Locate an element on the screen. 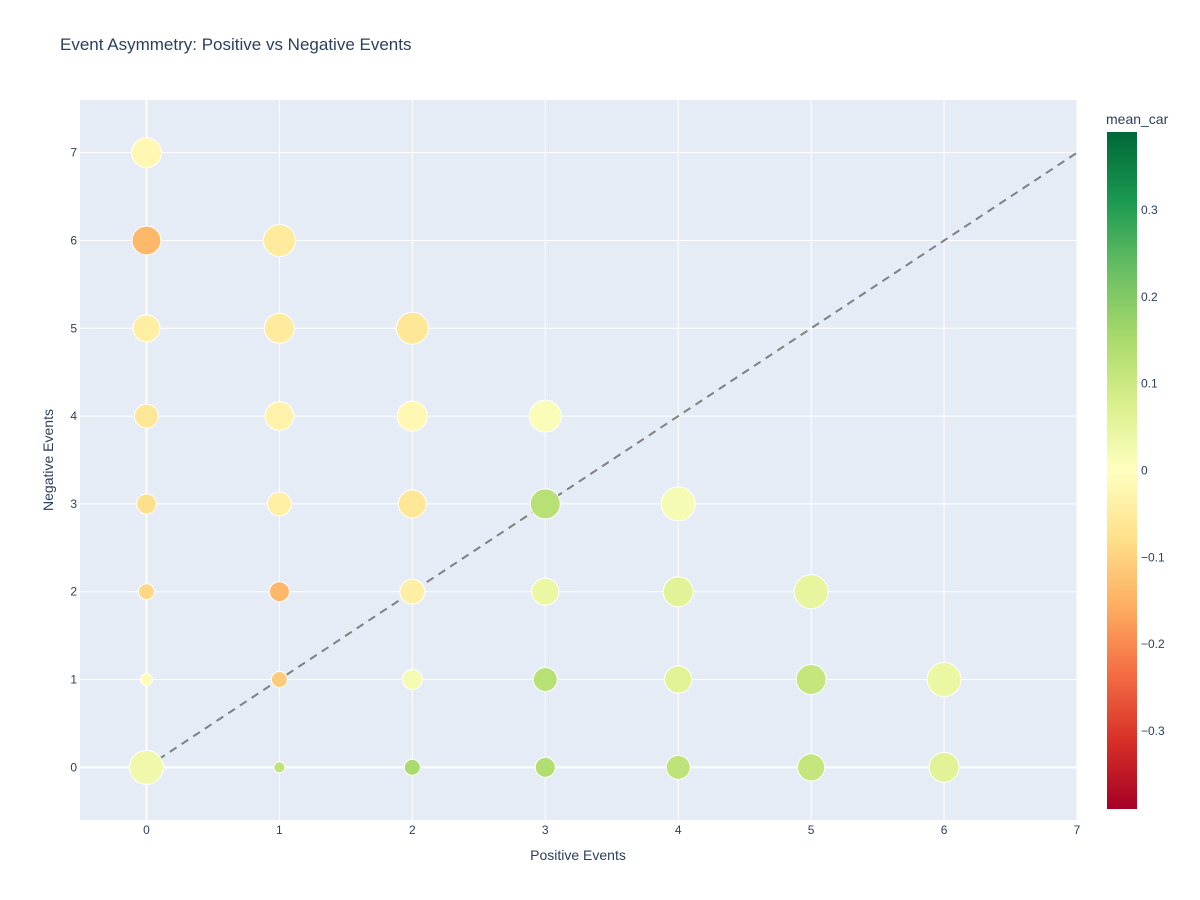  y-tick-label: 3 is located at coordinates (73, 504).